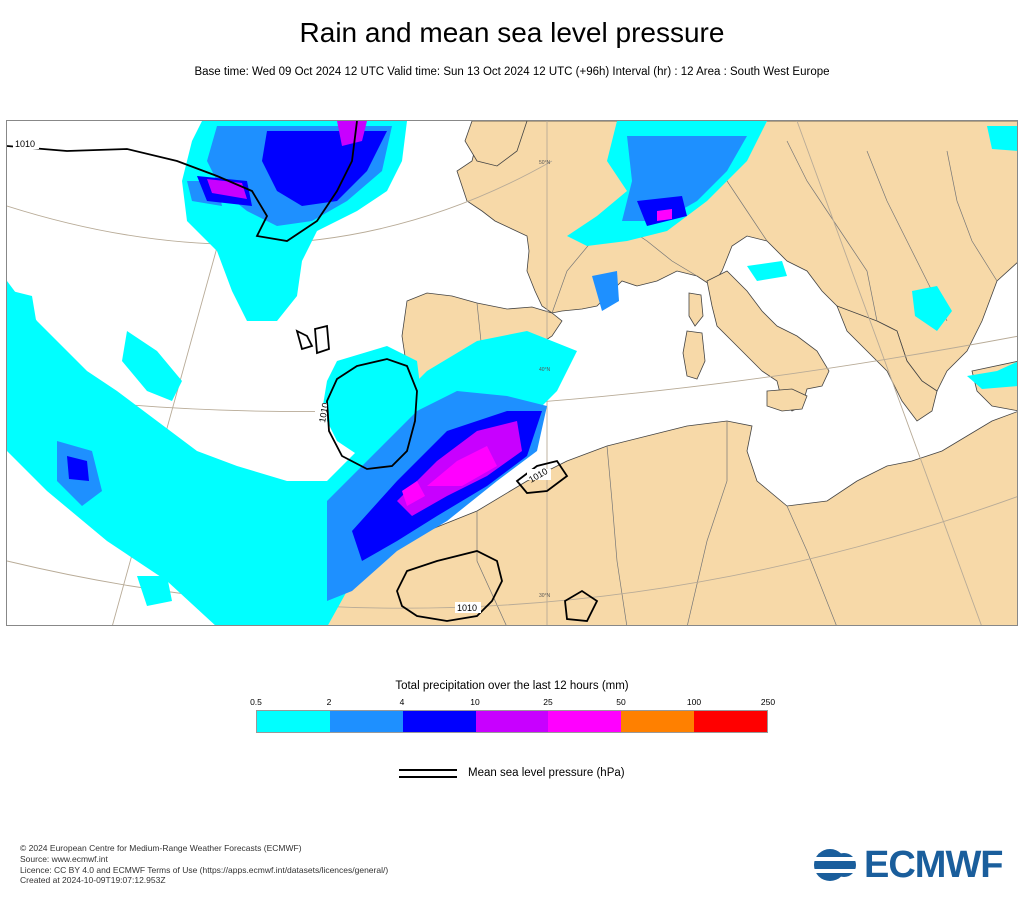 The height and width of the screenshot is (922, 1024). I want to click on legend-tick: 10, so click(475, 702).